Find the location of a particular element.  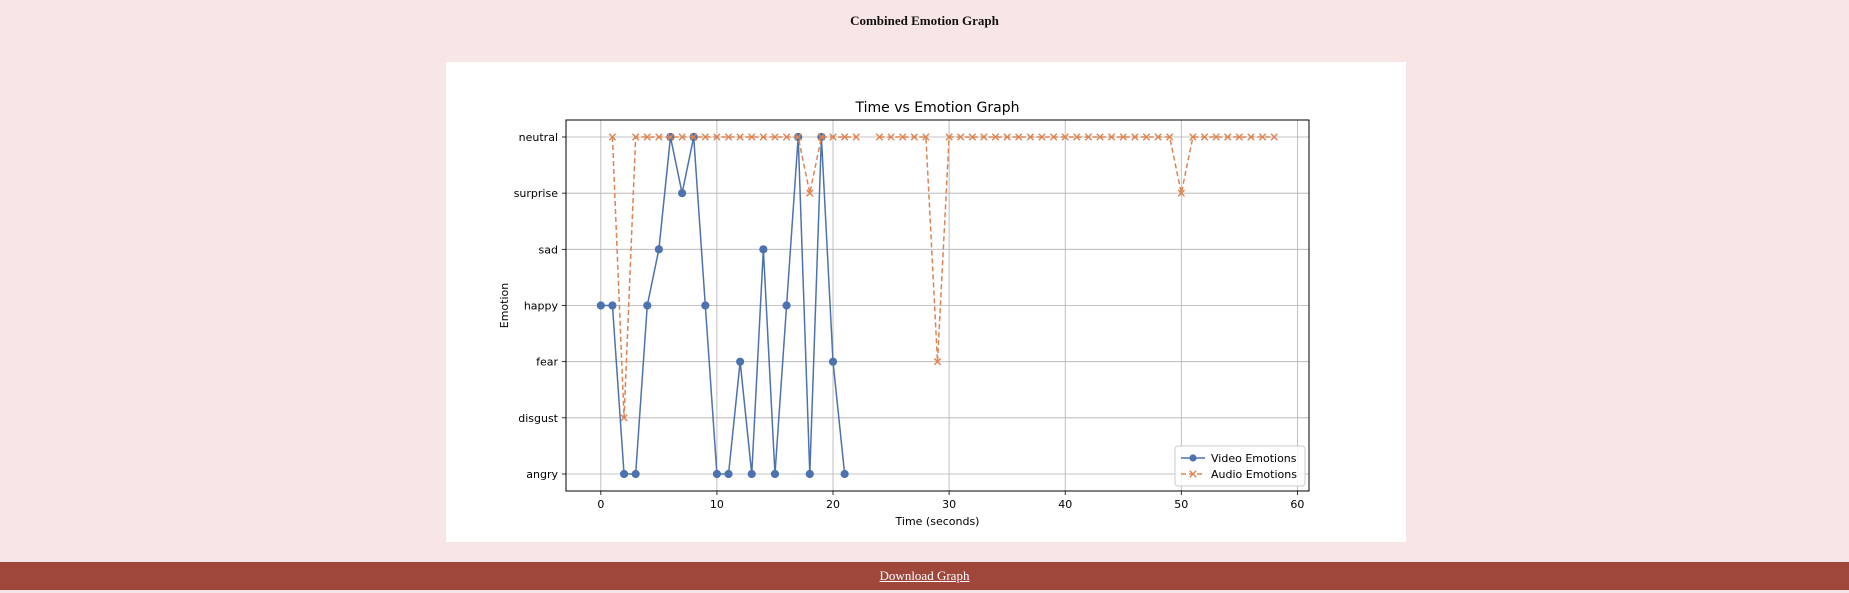

chart-legend: Video Emotions Audio Emotions is located at coordinates (1240, 466).